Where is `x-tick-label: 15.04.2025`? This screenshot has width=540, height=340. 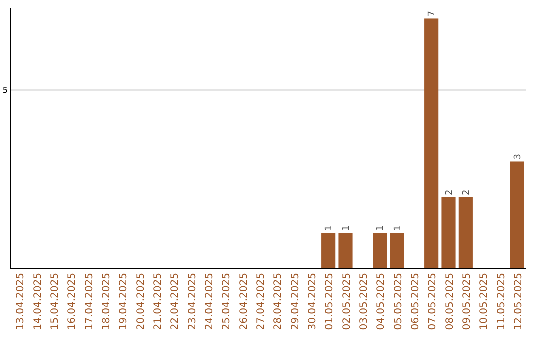 x-tick-label: 15.04.2025 is located at coordinates (55, 301).